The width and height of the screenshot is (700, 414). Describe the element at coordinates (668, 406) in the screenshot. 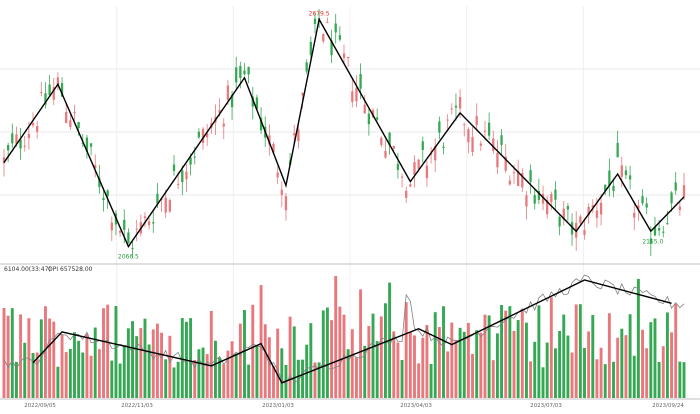

I see `x-tick-label: 2023/09/24` at that location.